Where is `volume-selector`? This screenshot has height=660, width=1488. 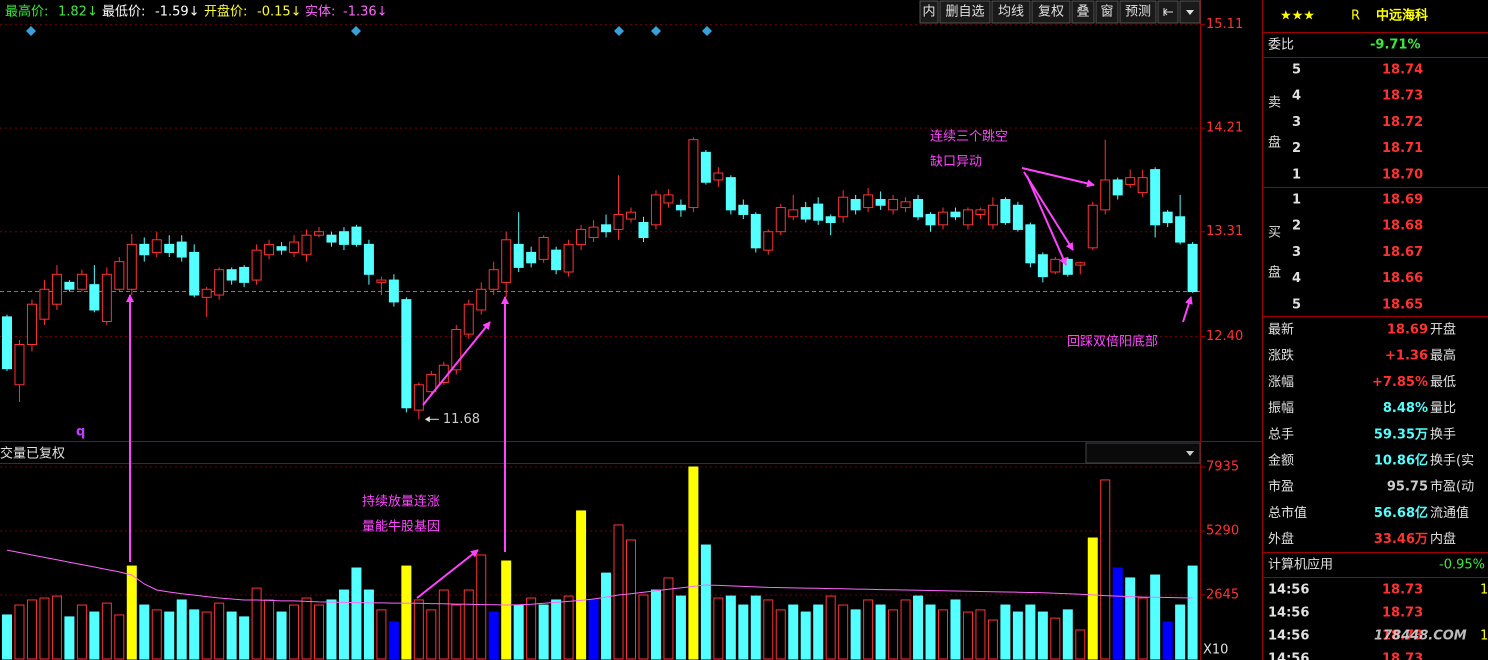
volume-selector is located at coordinates (1143, 453).